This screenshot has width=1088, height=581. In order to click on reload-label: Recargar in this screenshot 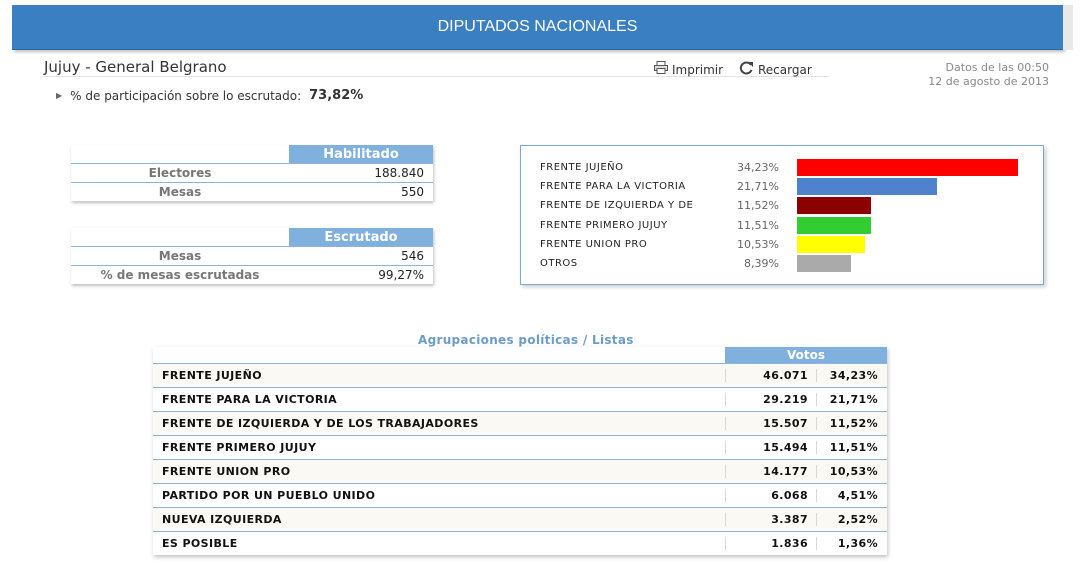, I will do `click(785, 70)`.